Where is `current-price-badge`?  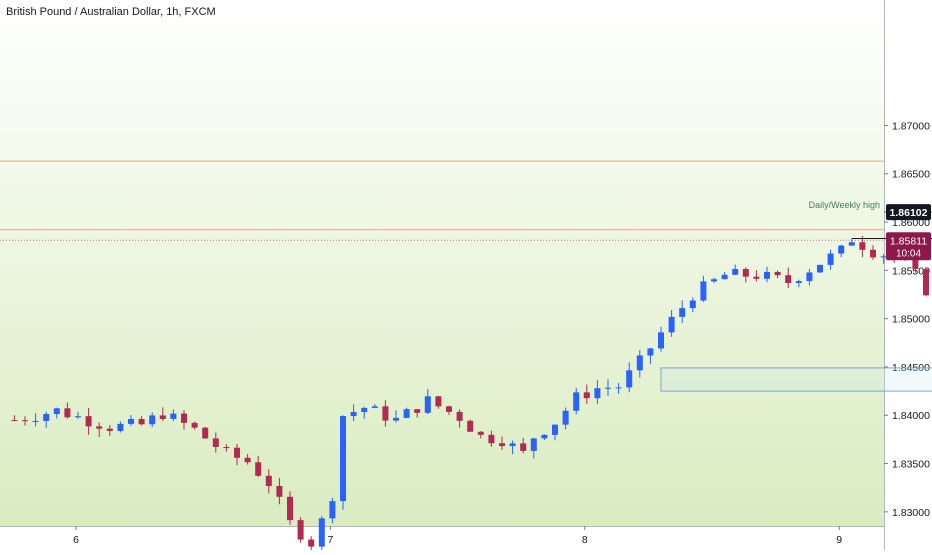 current-price-badge is located at coordinates (908, 246).